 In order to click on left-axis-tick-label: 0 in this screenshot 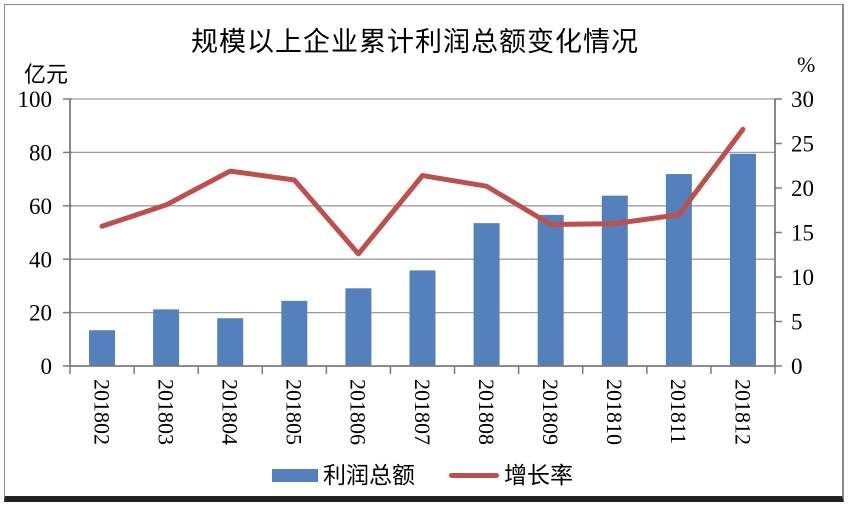, I will do `click(47, 366)`.